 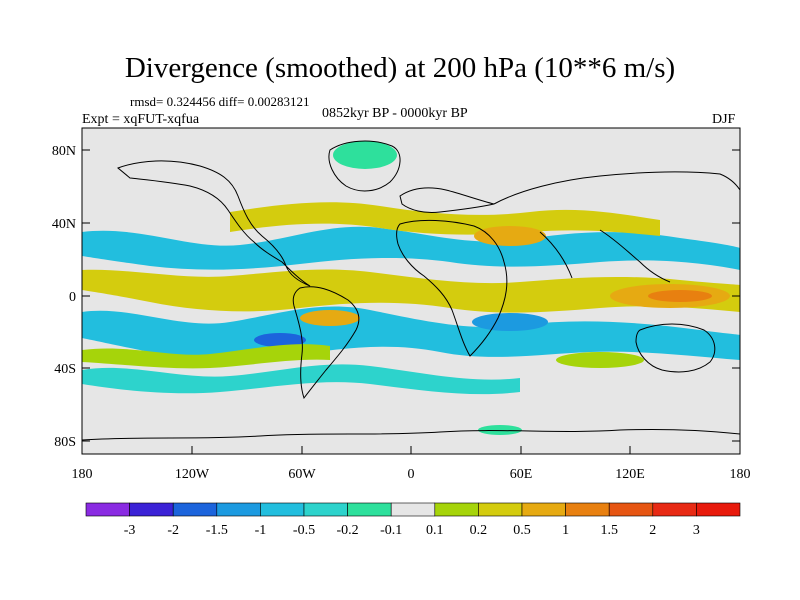 I want to click on lon-tick-0: 0, so click(x=411, y=474).